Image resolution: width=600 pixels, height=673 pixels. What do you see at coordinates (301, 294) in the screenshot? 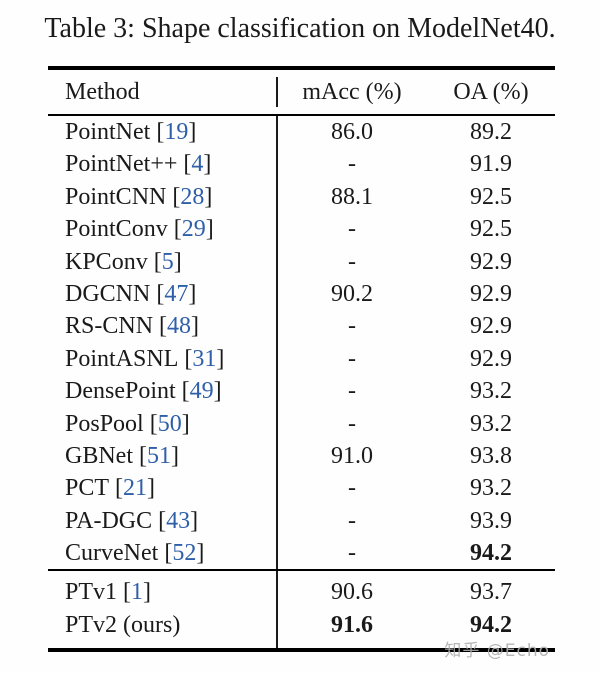
I see `table-row: DGCNN47 90.2 92.9` at bounding box center [301, 294].